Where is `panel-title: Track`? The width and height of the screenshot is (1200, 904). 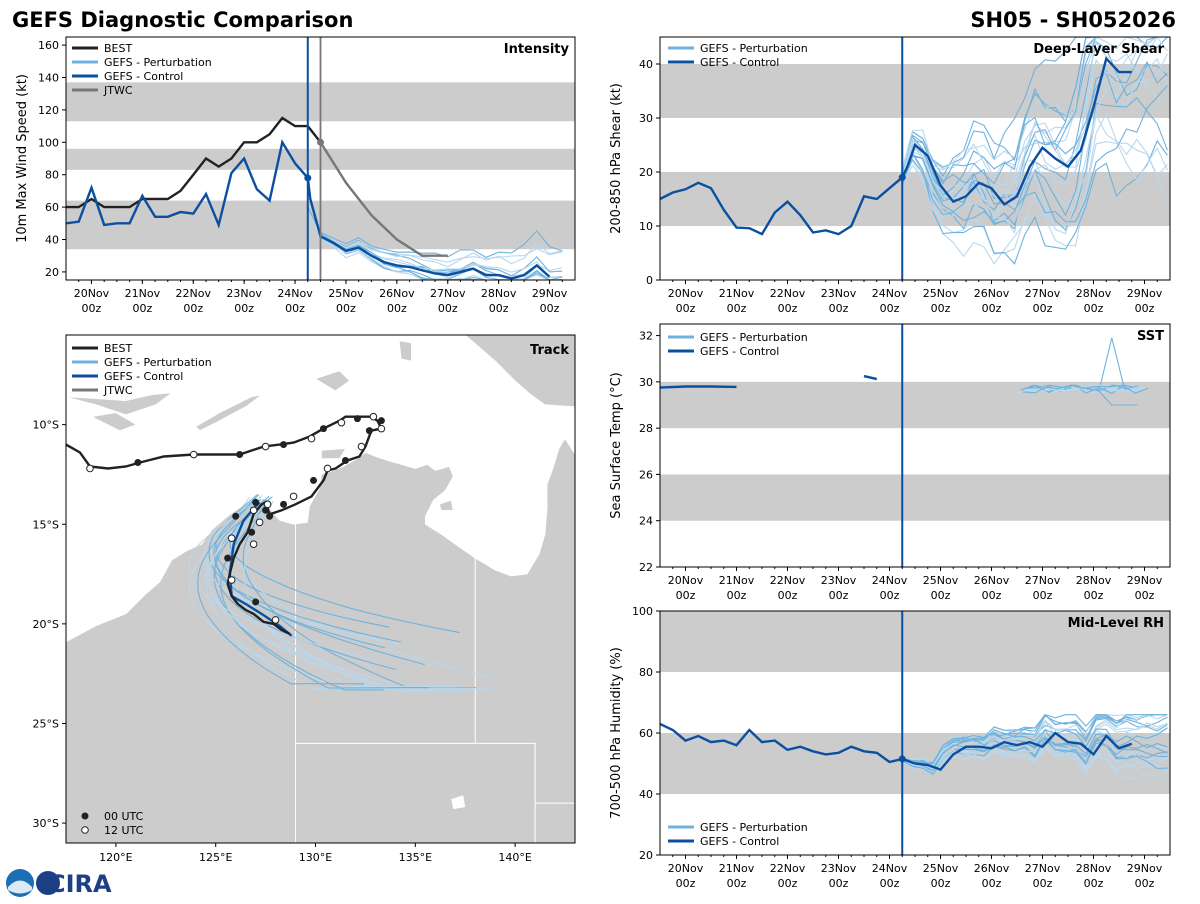 panel-title: Track is located at coordinates (549, 350).